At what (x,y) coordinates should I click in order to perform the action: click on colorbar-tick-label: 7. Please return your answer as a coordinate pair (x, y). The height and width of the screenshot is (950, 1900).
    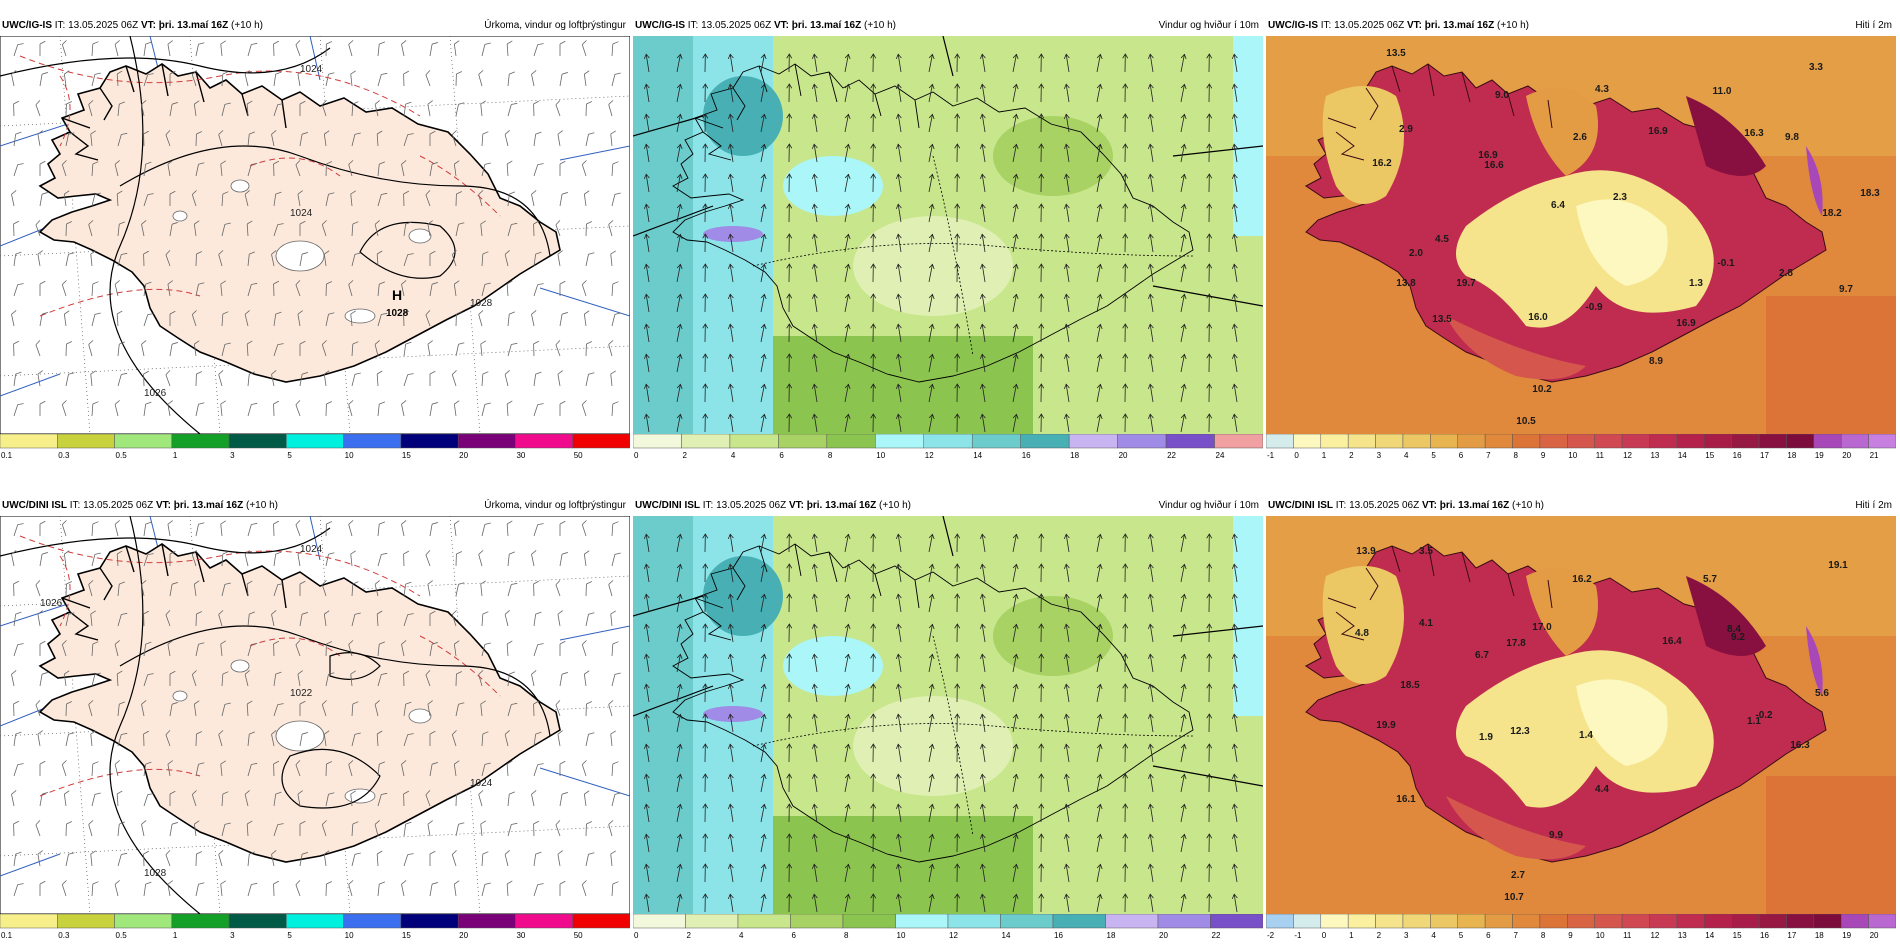
    Looking at the image, I should click on (1488, 455).